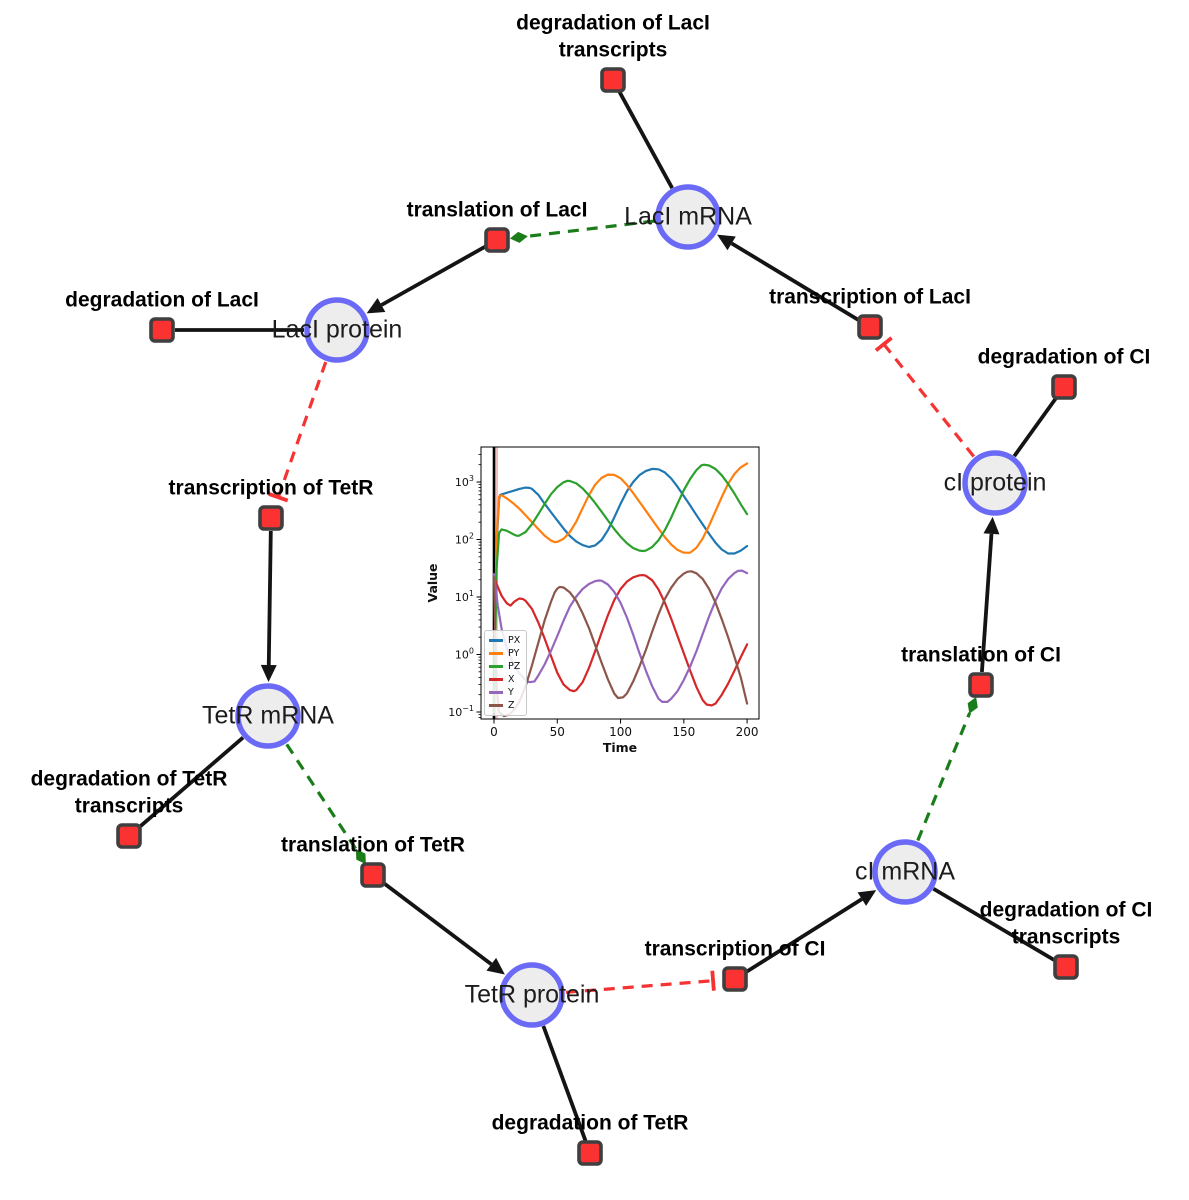 The height and width of the screenshot is (1200, 1189). What do you see at coordinates (1066, 967) in the screenshot?
I see `reaction-node-degradation-of-ci-transcripts` at bounding box center [1066, 967].